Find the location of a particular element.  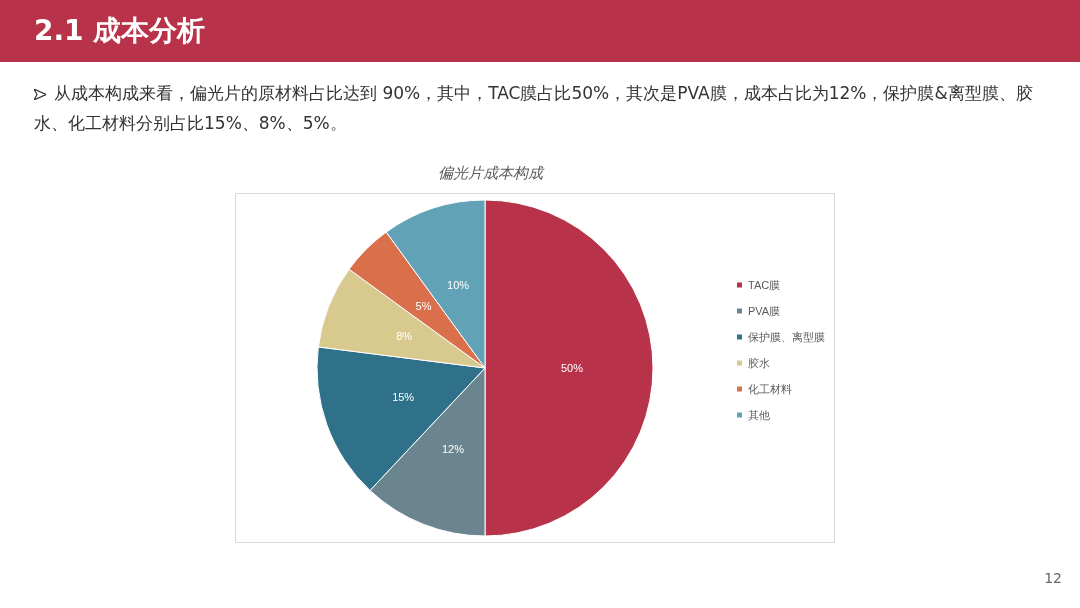

legend-label: TAC膜 is located at coordinates (764, 285).